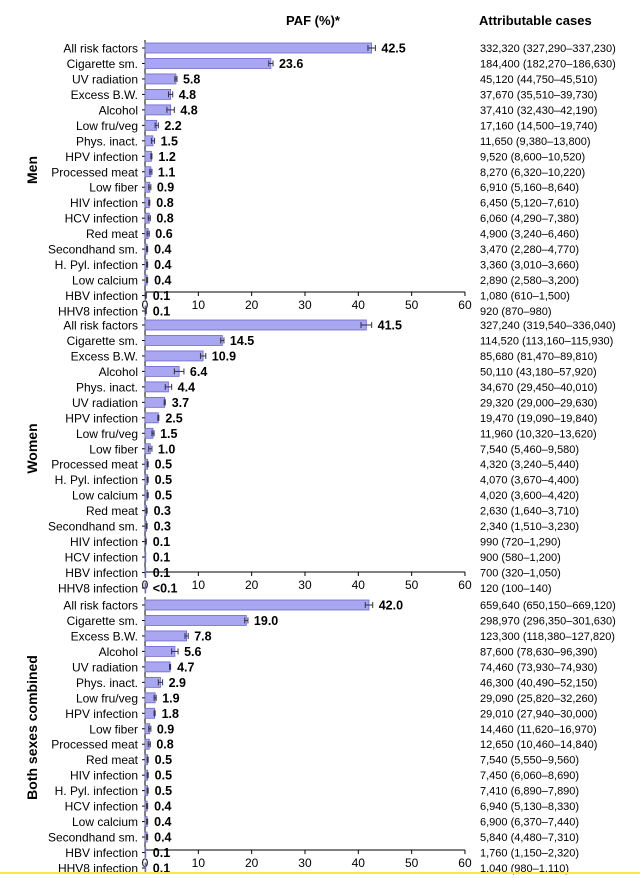 The height and width of the screenshot is (878, 640). Describe the element at coordinates (529, 281) in the screenshot. I see `panel-1-cases-value: 2,890 (2,580–3,200)` at that location.